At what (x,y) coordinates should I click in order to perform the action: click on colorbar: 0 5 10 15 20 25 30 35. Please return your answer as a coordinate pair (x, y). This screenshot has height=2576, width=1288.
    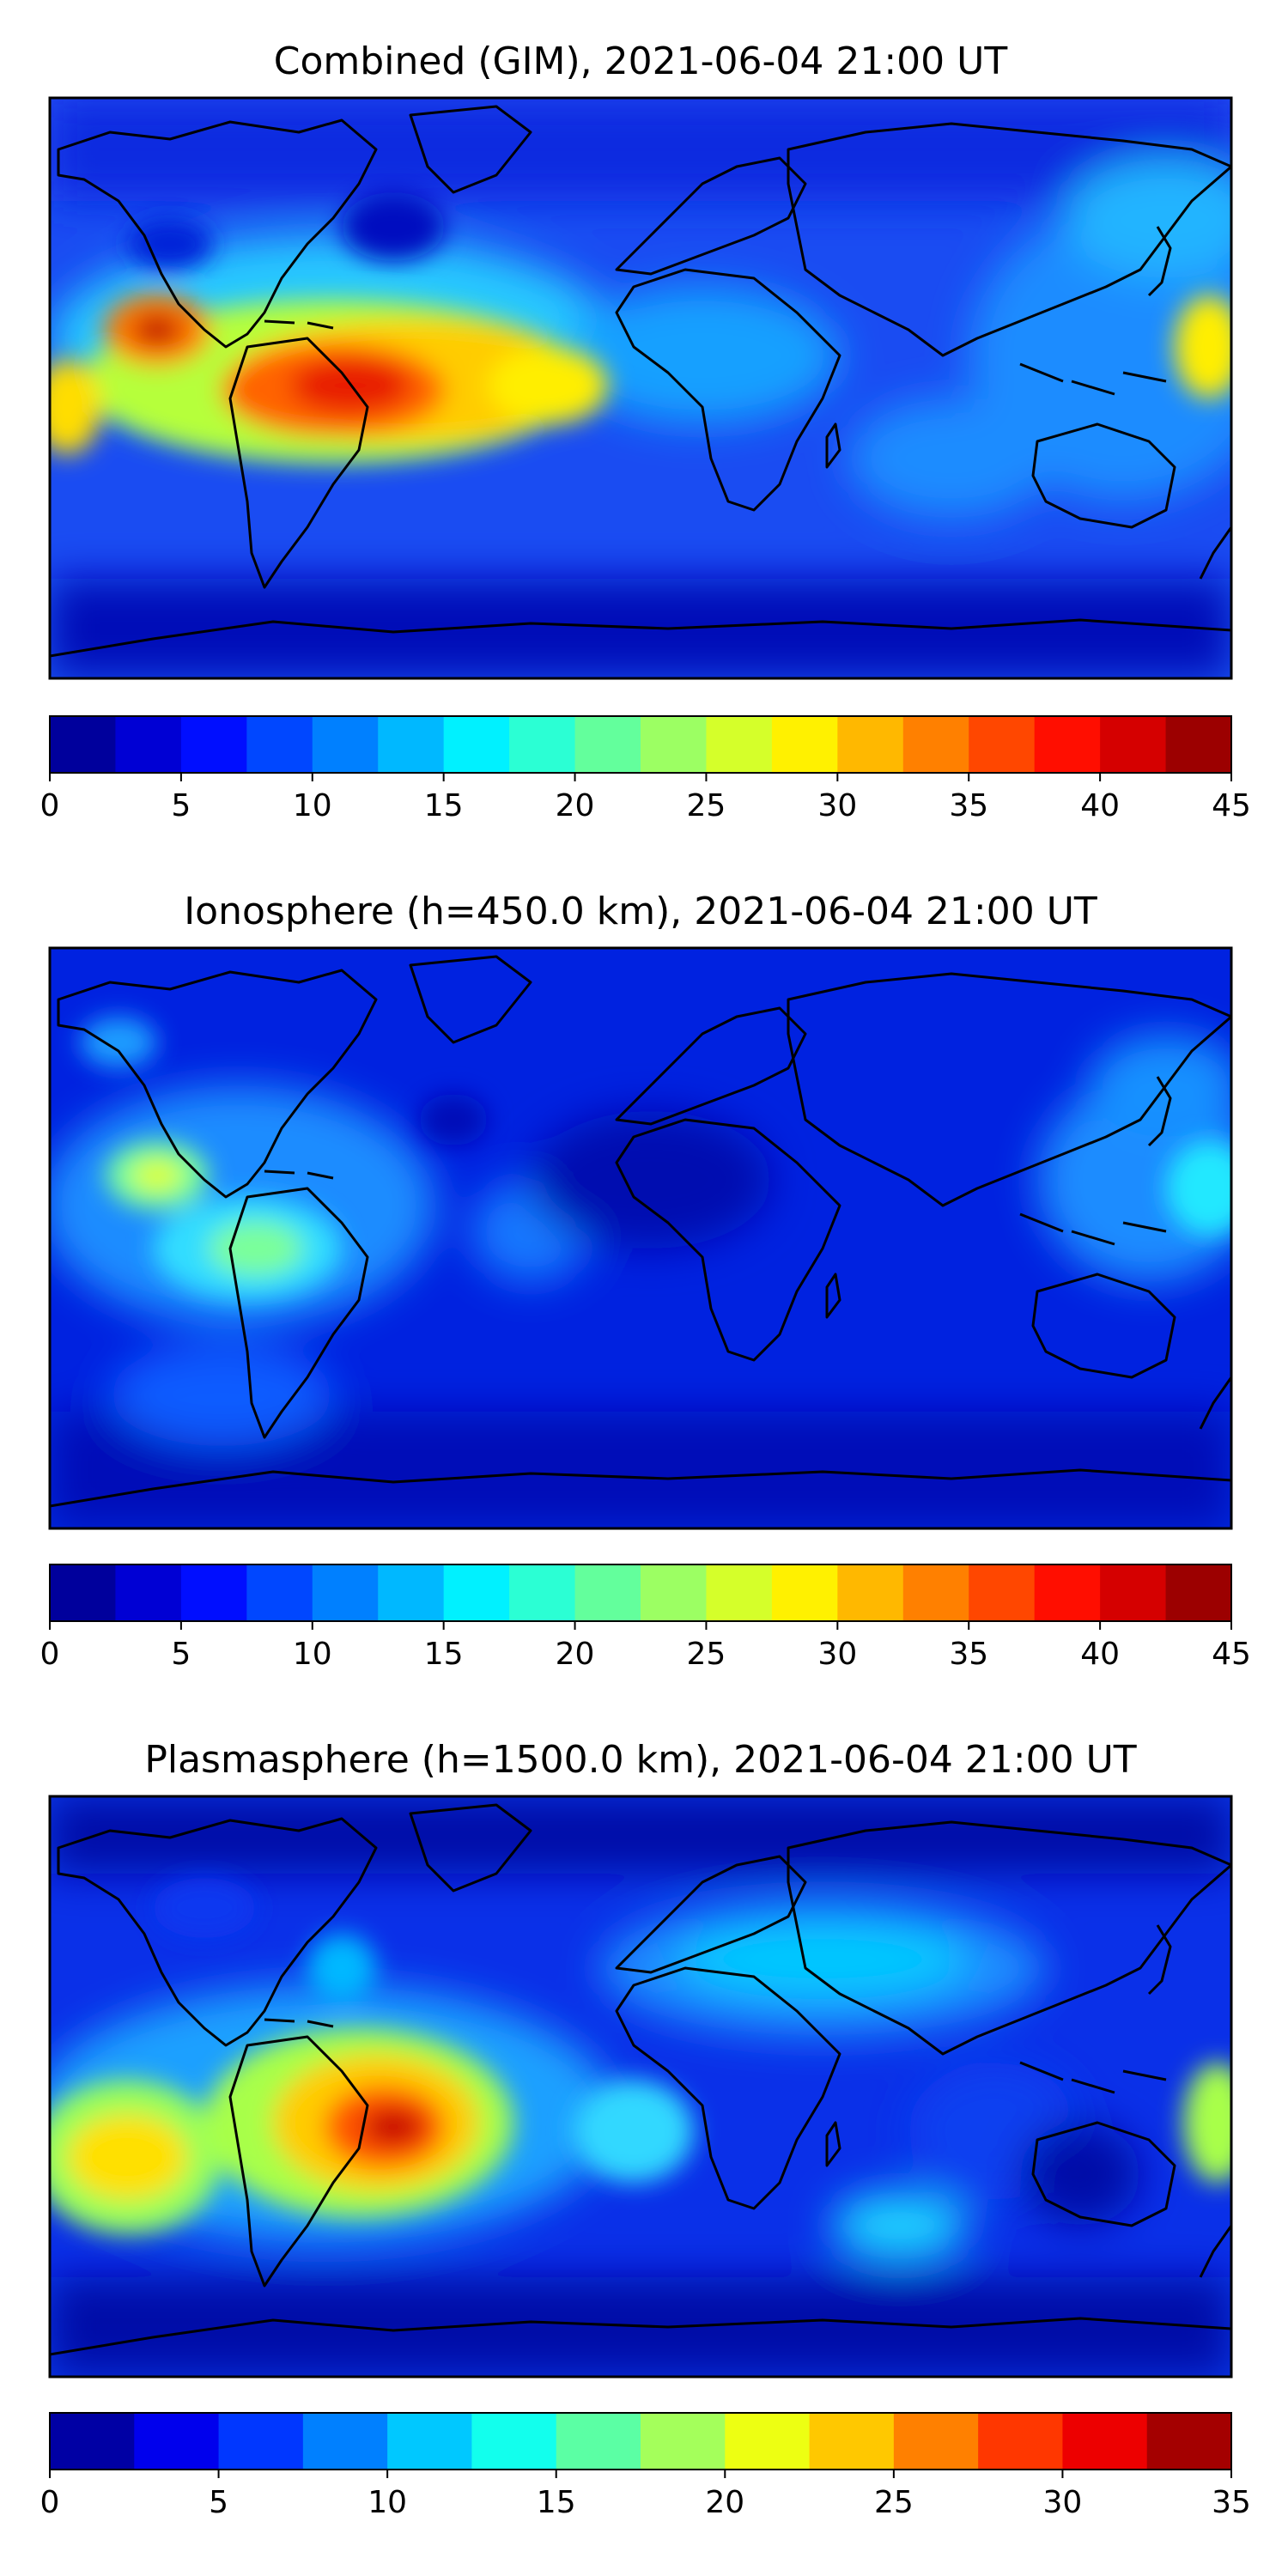
    Looking at the image, I should click on (645, 2466).